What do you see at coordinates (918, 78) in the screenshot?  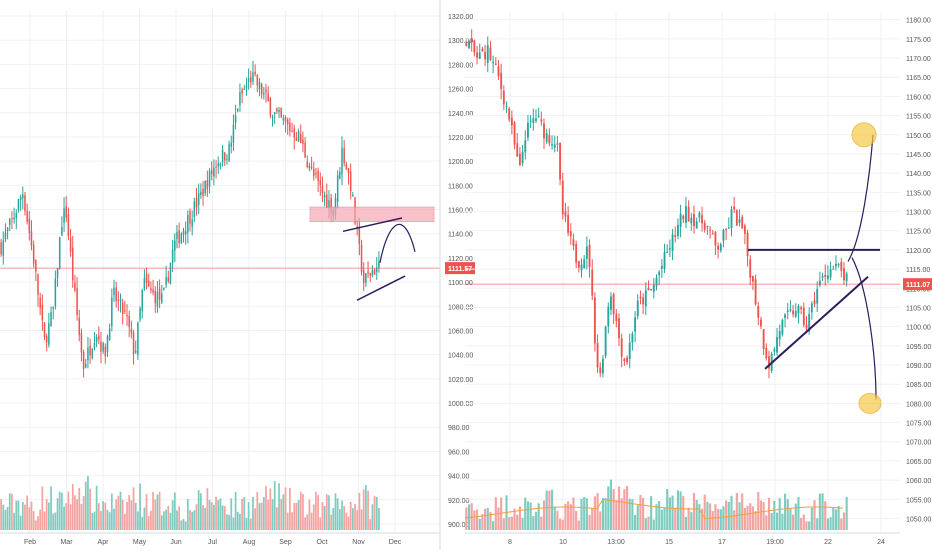 I see `price-tick-label: 1165.00` at bounding box center [918, 78].